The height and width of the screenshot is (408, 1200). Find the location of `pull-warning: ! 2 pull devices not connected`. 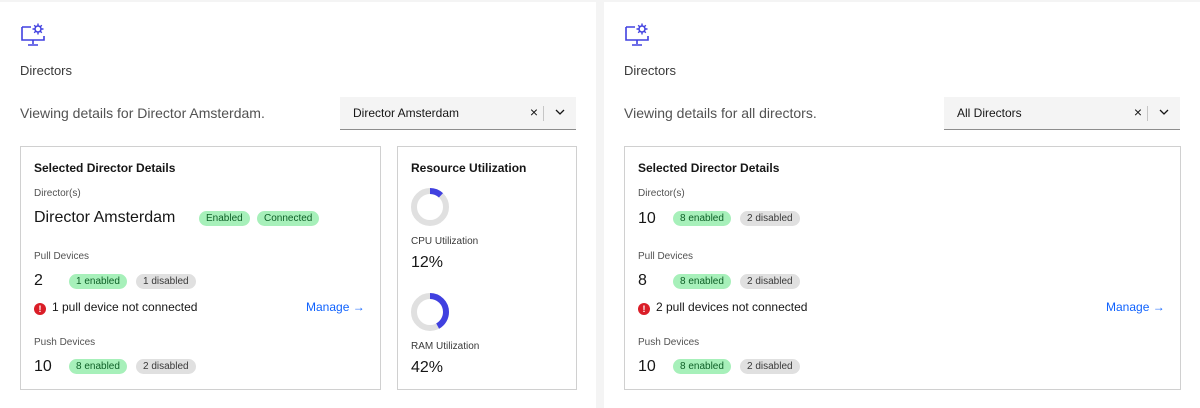

pull-warning: ! 2 pull devices not connected is located at coordinates (722, 307).